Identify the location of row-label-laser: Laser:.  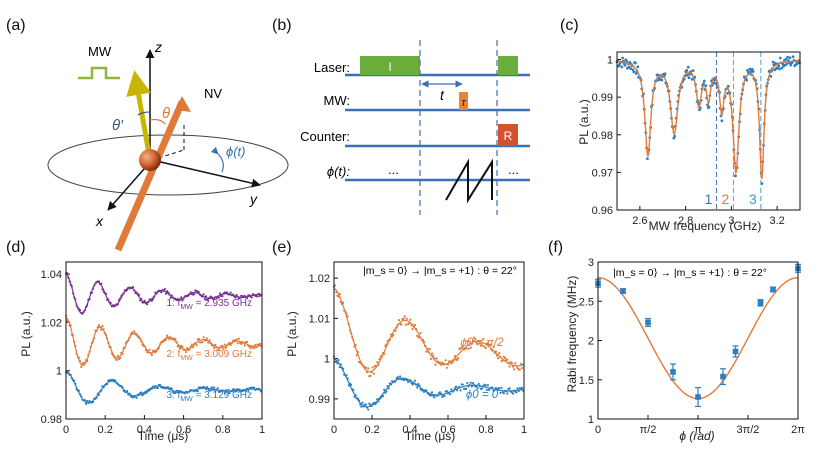
(332, 67).